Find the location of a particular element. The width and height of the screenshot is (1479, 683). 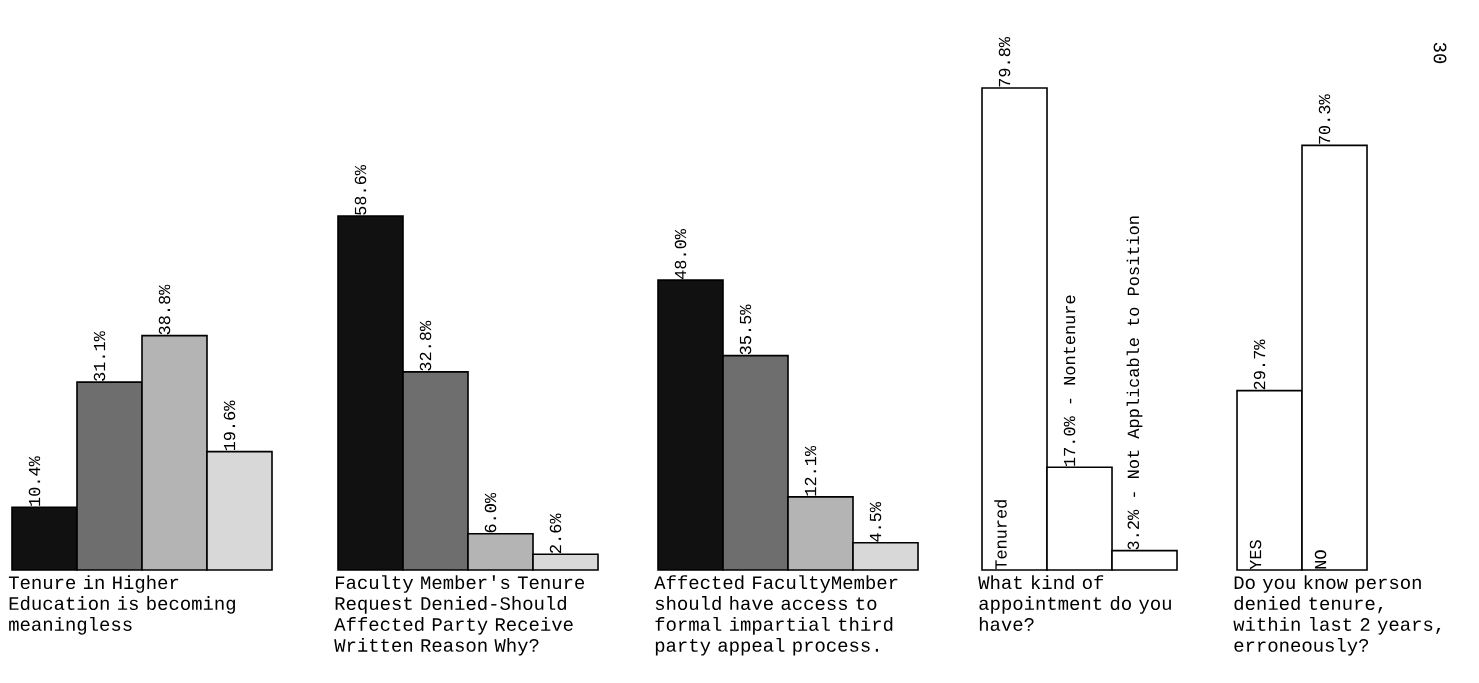

data-label: 17.0% - Nontenure is located at coordinates (1069, 380).